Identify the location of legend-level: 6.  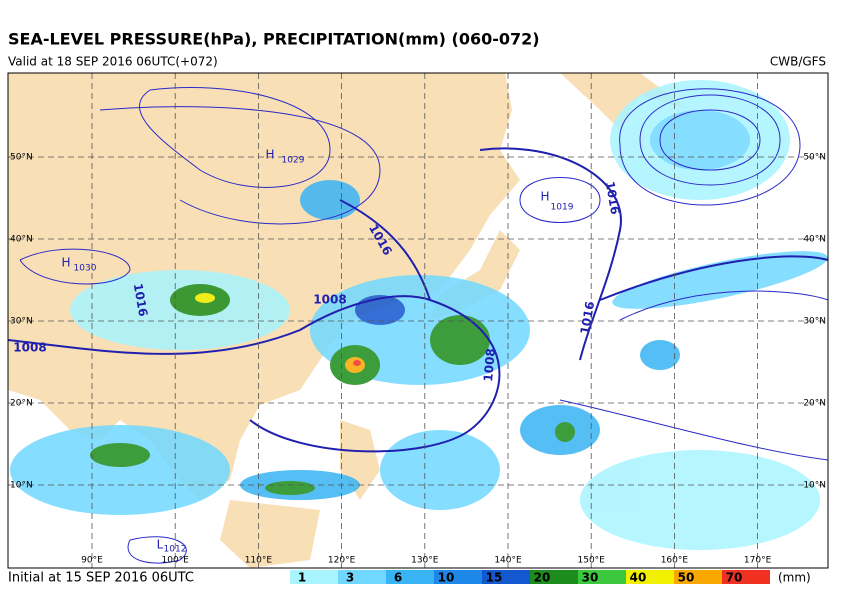
(398, 578).